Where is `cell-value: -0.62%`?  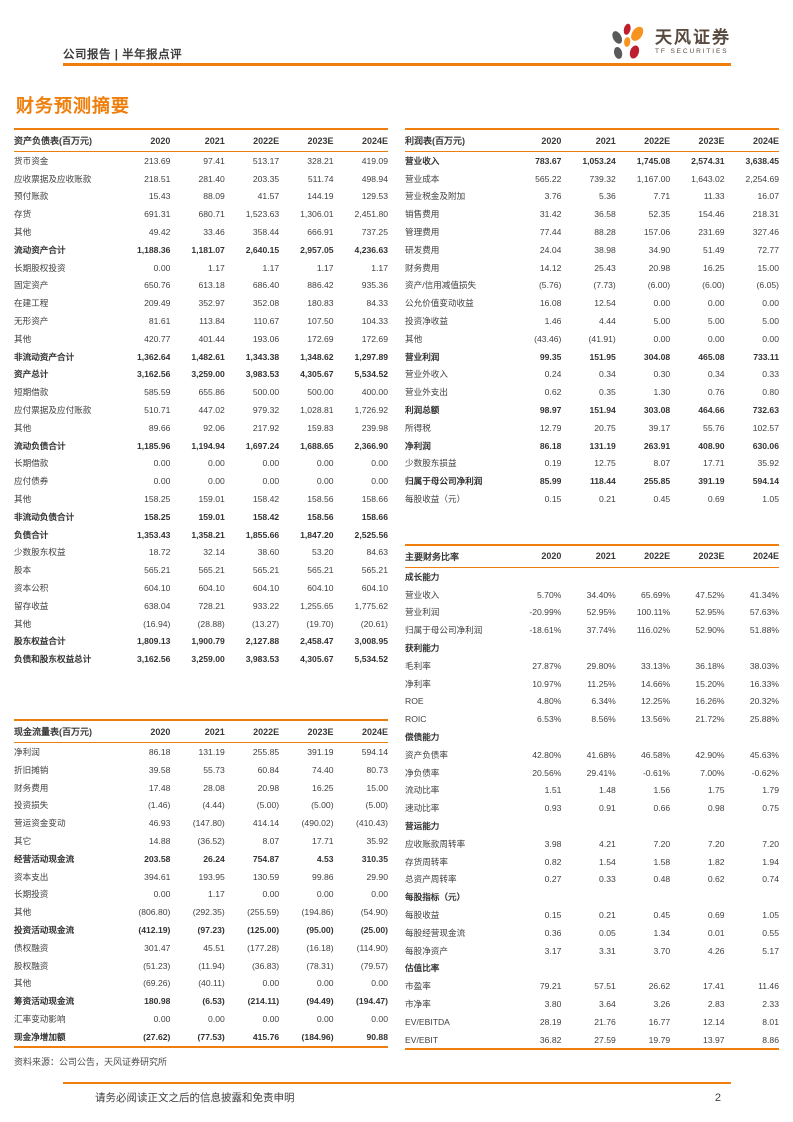
cell-value: -0.62% is located at coordinates (765, 772).